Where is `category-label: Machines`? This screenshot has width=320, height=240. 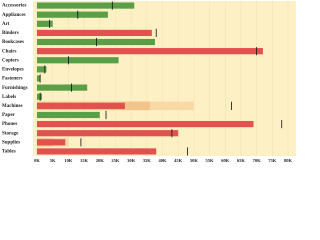
category-label: Machines is located at coordinates (12, 106).